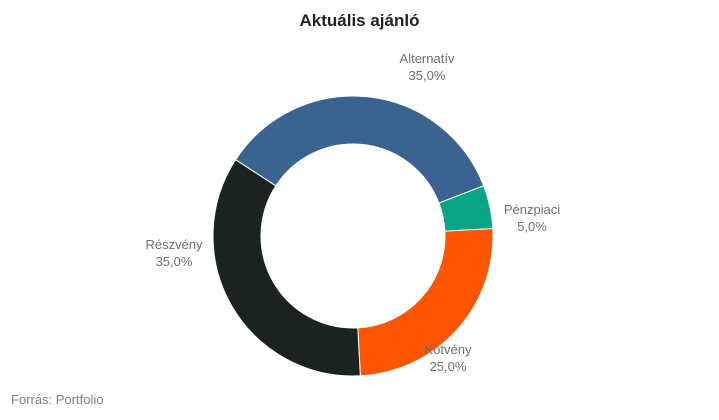 This screenshot has width=719, height=420. I want to click on slice-value: 5,0%, so click(532, 226).